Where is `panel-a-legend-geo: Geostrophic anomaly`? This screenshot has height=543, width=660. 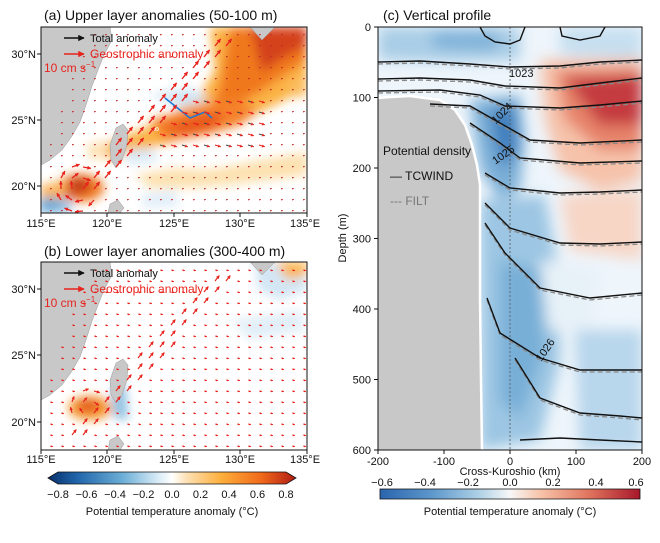
panel-a-legend-geo: Geostrophic anomaly is located at coordinates (146, 54).